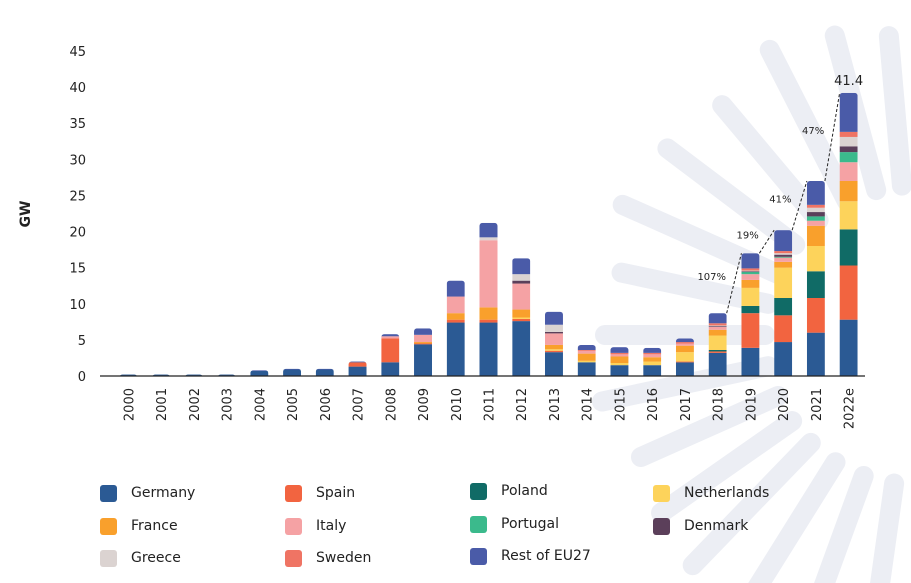 This screenshot has height=583, width=911. Describe the element at coordinates (586, 361) in the screenshot. I see `bar-segment-netherlands` at that location.